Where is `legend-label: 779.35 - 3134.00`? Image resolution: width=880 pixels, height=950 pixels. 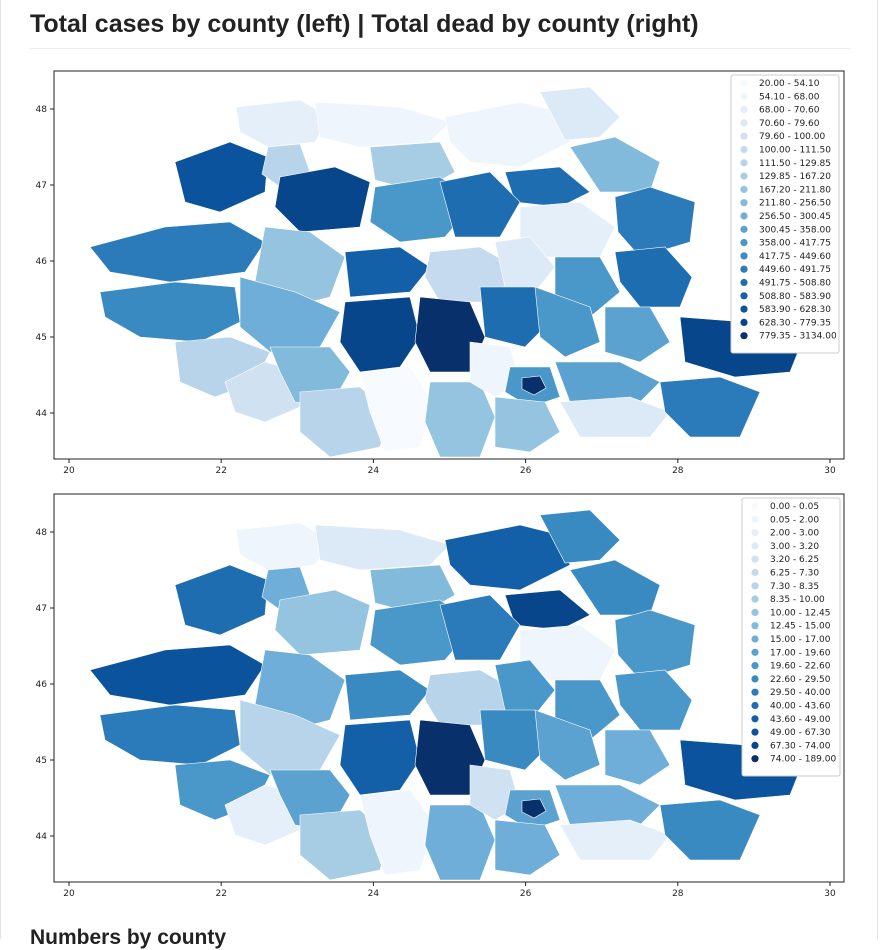
legend-label: 779.35 - 3134.00 is located at coordinates (798, 337).